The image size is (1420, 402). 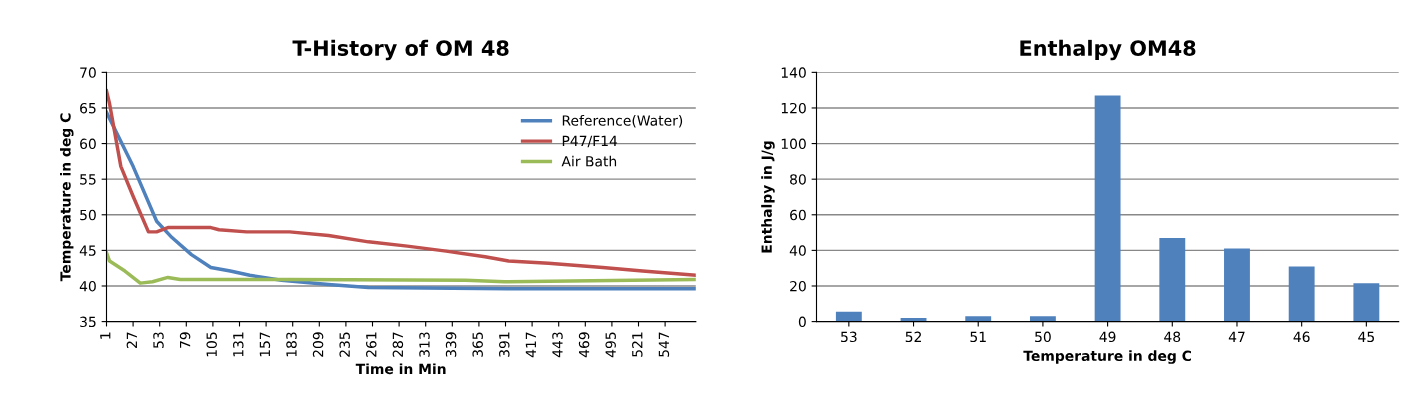 What do you see at coordinates (637, 344) in the screenshot?
I see `x-tick-label: 521` at bounding box center [637, 344].